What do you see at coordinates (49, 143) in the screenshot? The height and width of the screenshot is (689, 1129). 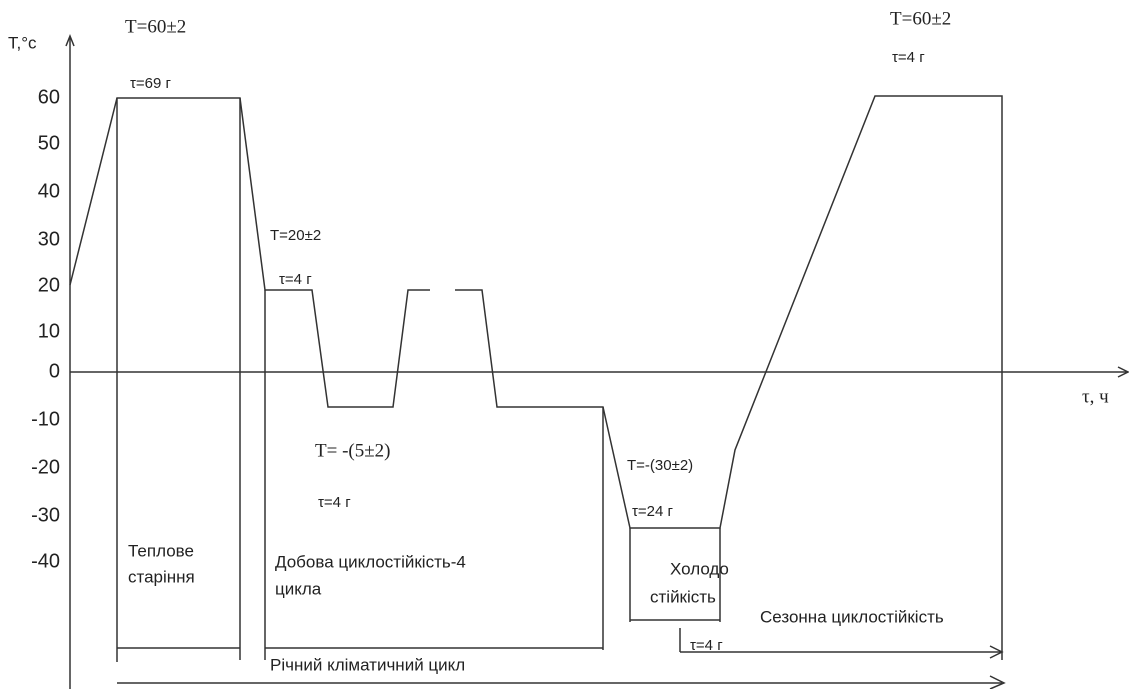 I see `y-tick-label: 50` at bounding box center [49, 143].